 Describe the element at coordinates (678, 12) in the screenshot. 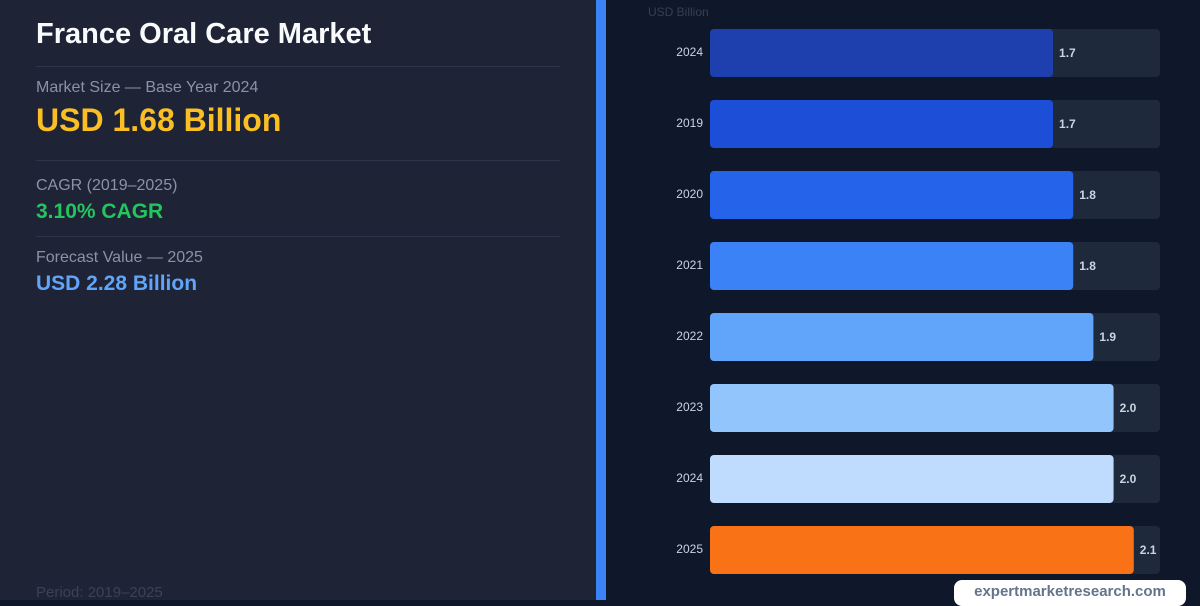

I see `unit-label: USD Billion` at that location.